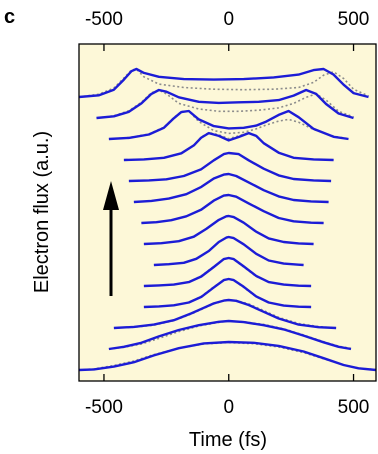 The width and height of the screenshot is (378, 454). What do you see at coordinates (227, 396) in the screenshot?
I see `bottom-x-axis: -500 0 500` at bounding box center [227, 396].